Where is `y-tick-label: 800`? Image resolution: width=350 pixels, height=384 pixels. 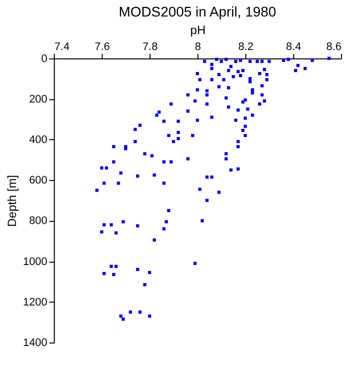 y-tick-label: 800 is located at coordinates (38, 221).